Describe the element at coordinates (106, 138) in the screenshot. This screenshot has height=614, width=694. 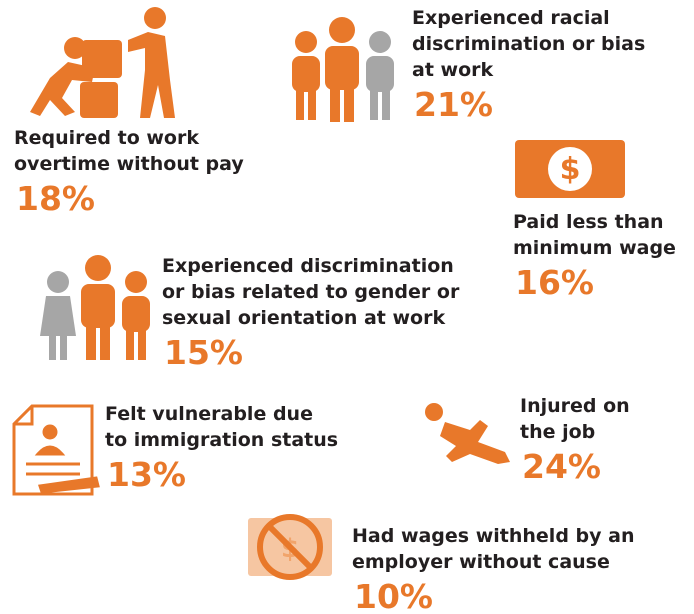
I see `item-label: Required to work` at that location.